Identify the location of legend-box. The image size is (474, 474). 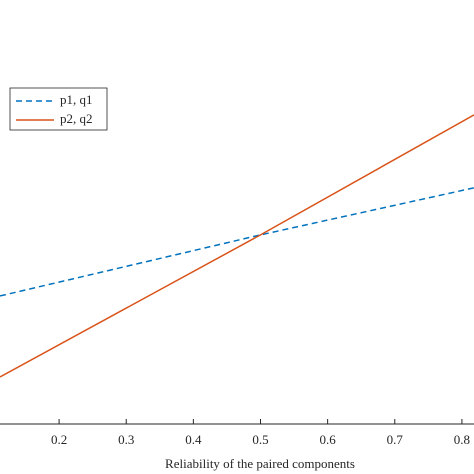
(58, 109).